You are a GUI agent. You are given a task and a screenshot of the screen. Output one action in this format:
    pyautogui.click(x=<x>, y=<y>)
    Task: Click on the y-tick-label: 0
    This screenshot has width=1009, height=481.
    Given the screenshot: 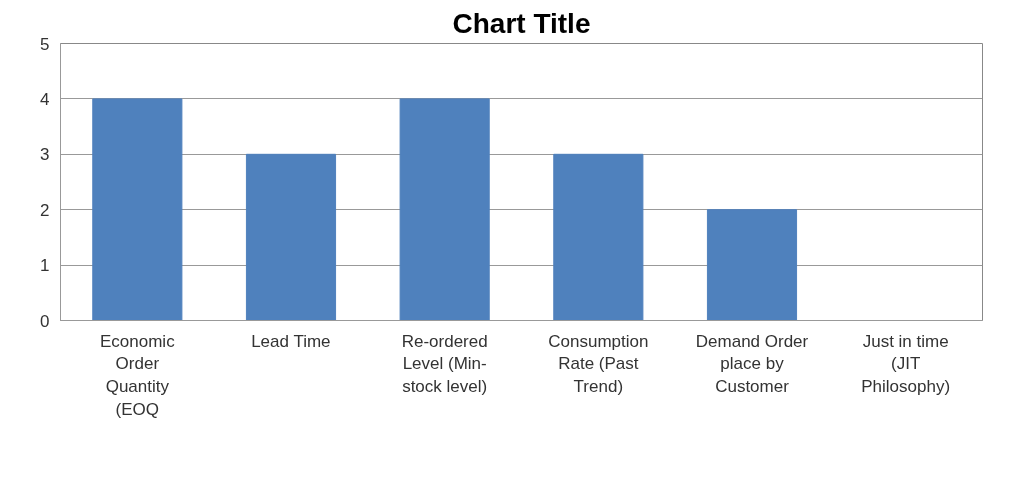 What is the action you would take?
    pyautogui.click(x=45, y=321)
    